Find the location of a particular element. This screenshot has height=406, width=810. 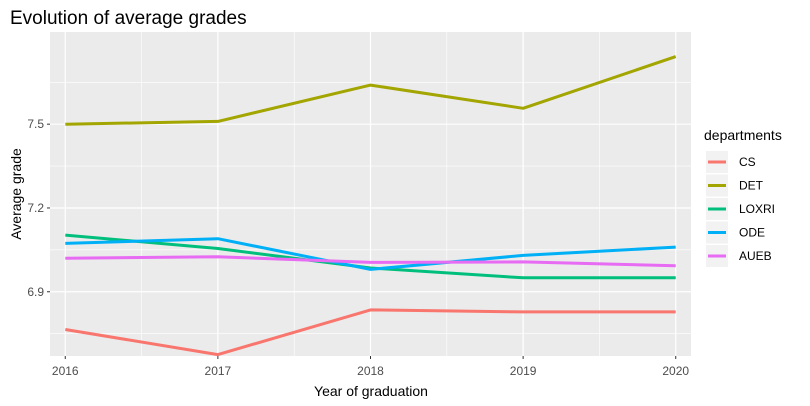

x-tick-label: 2018 is located at coordinates (370, 371).